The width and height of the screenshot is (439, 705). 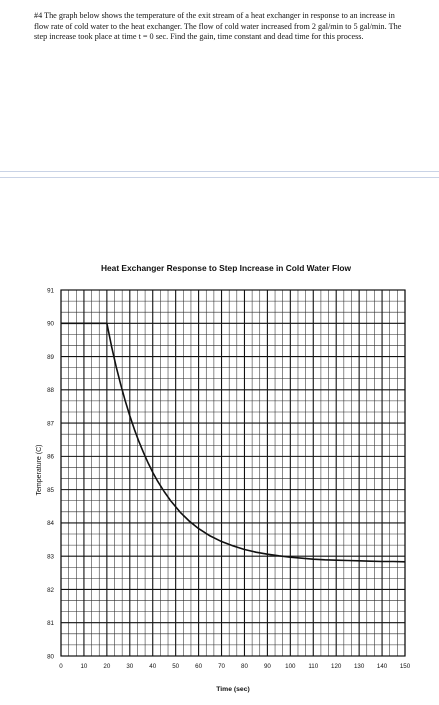 What do you see at coordinates (198, 666) in the screenshot?
I see `x-tick-label: 60` at bounding box center [198, 666].